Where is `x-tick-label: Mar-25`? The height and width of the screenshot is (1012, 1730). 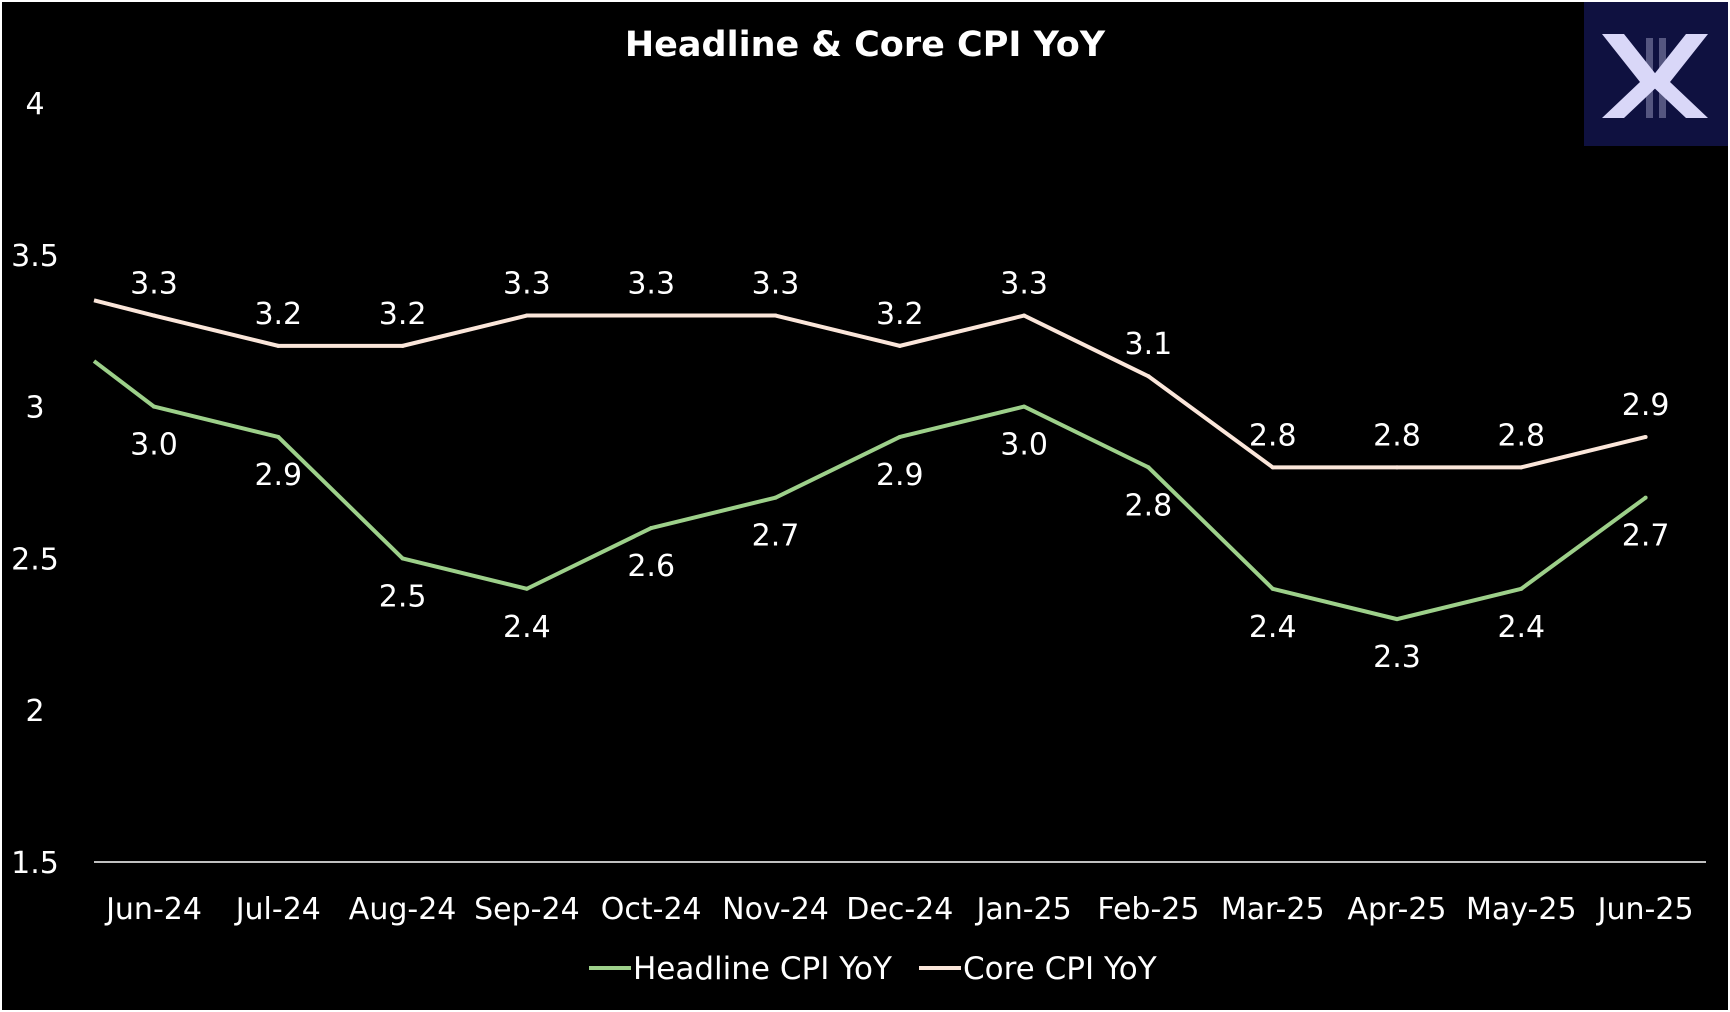 x-tick-label: Mar-25 is located at coordinates (1273, 909).